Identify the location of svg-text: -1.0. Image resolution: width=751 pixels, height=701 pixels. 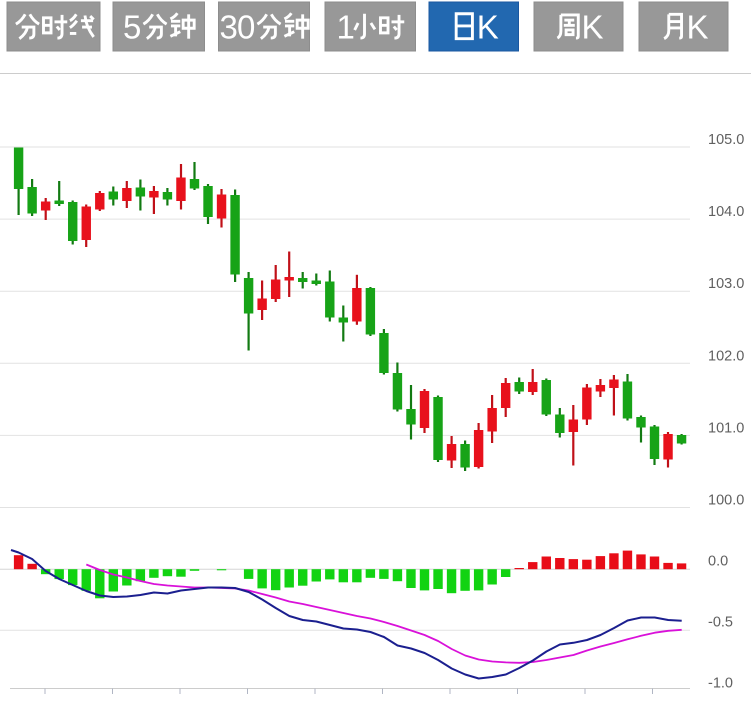
(720, 683).